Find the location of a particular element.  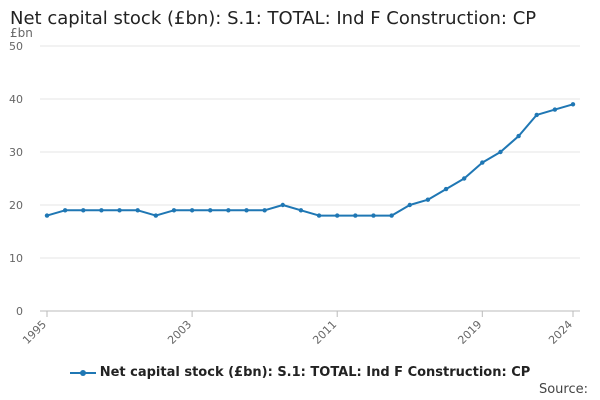

data-point-2005 is located at coordinates (228, 210).